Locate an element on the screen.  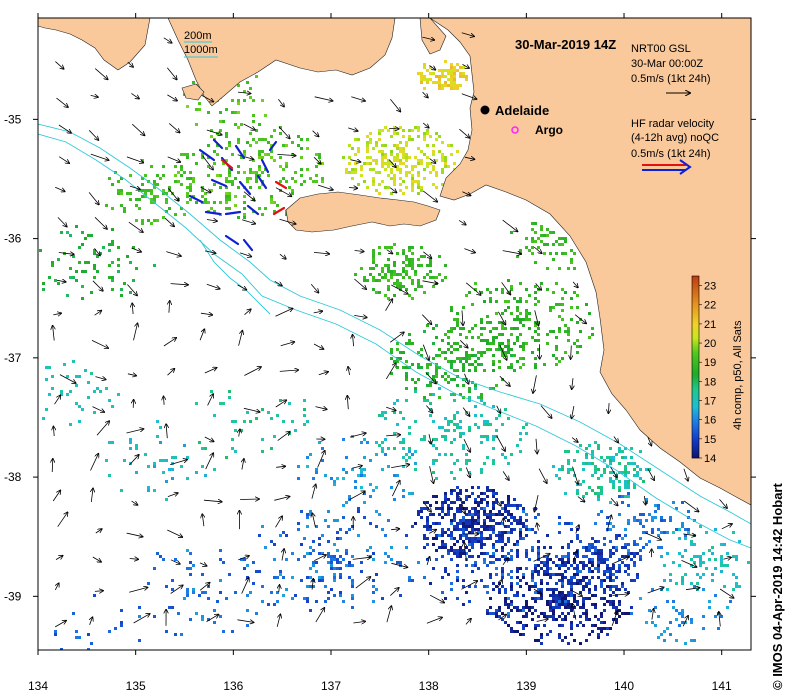
y-tick-label-0: -35 is located at coordinates (13, 119).